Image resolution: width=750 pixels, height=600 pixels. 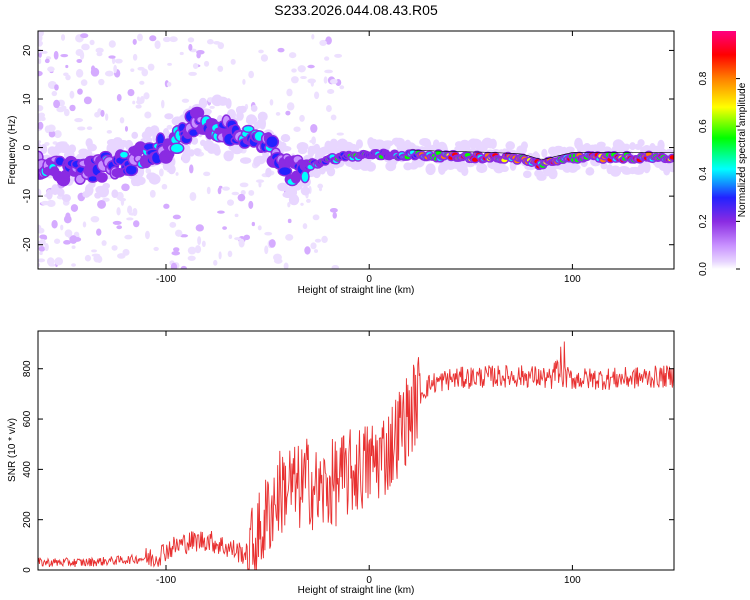 I want to click on spectrogram-ytick-label: -20, so click(x=27, y=244).